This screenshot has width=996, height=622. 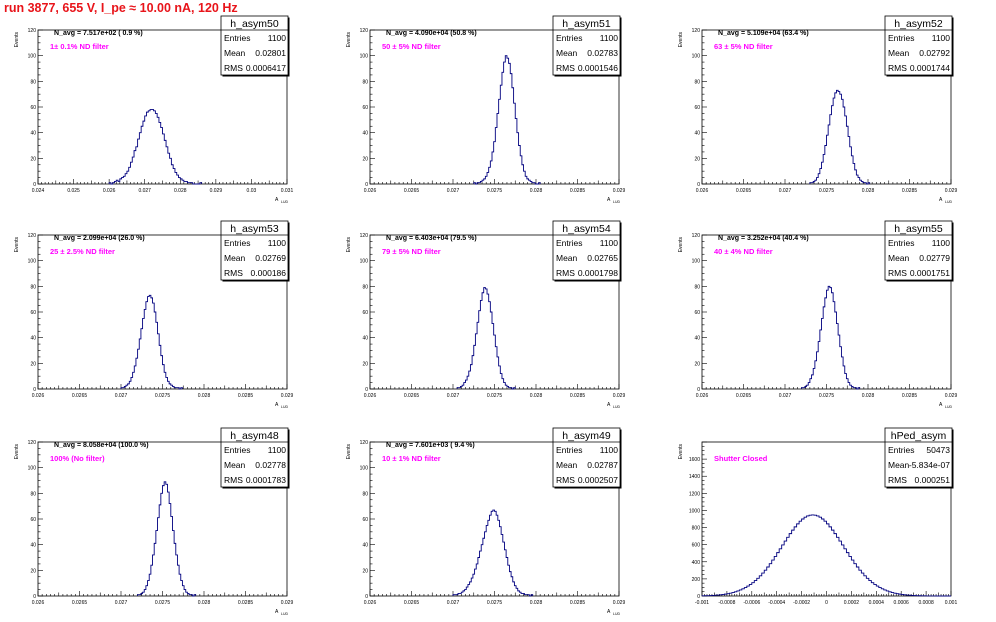 I want to click on stat-value-mean: 0.02779, so click(x=934, y=258).